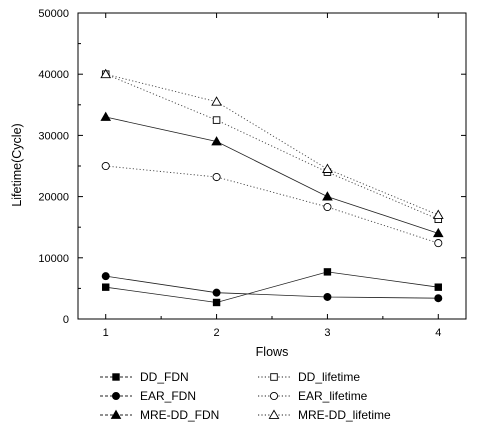  What do you see at coordinates (66, 320) in the screenshot?
I see `y-tick-label: 0` at bounding box center [66, 320].